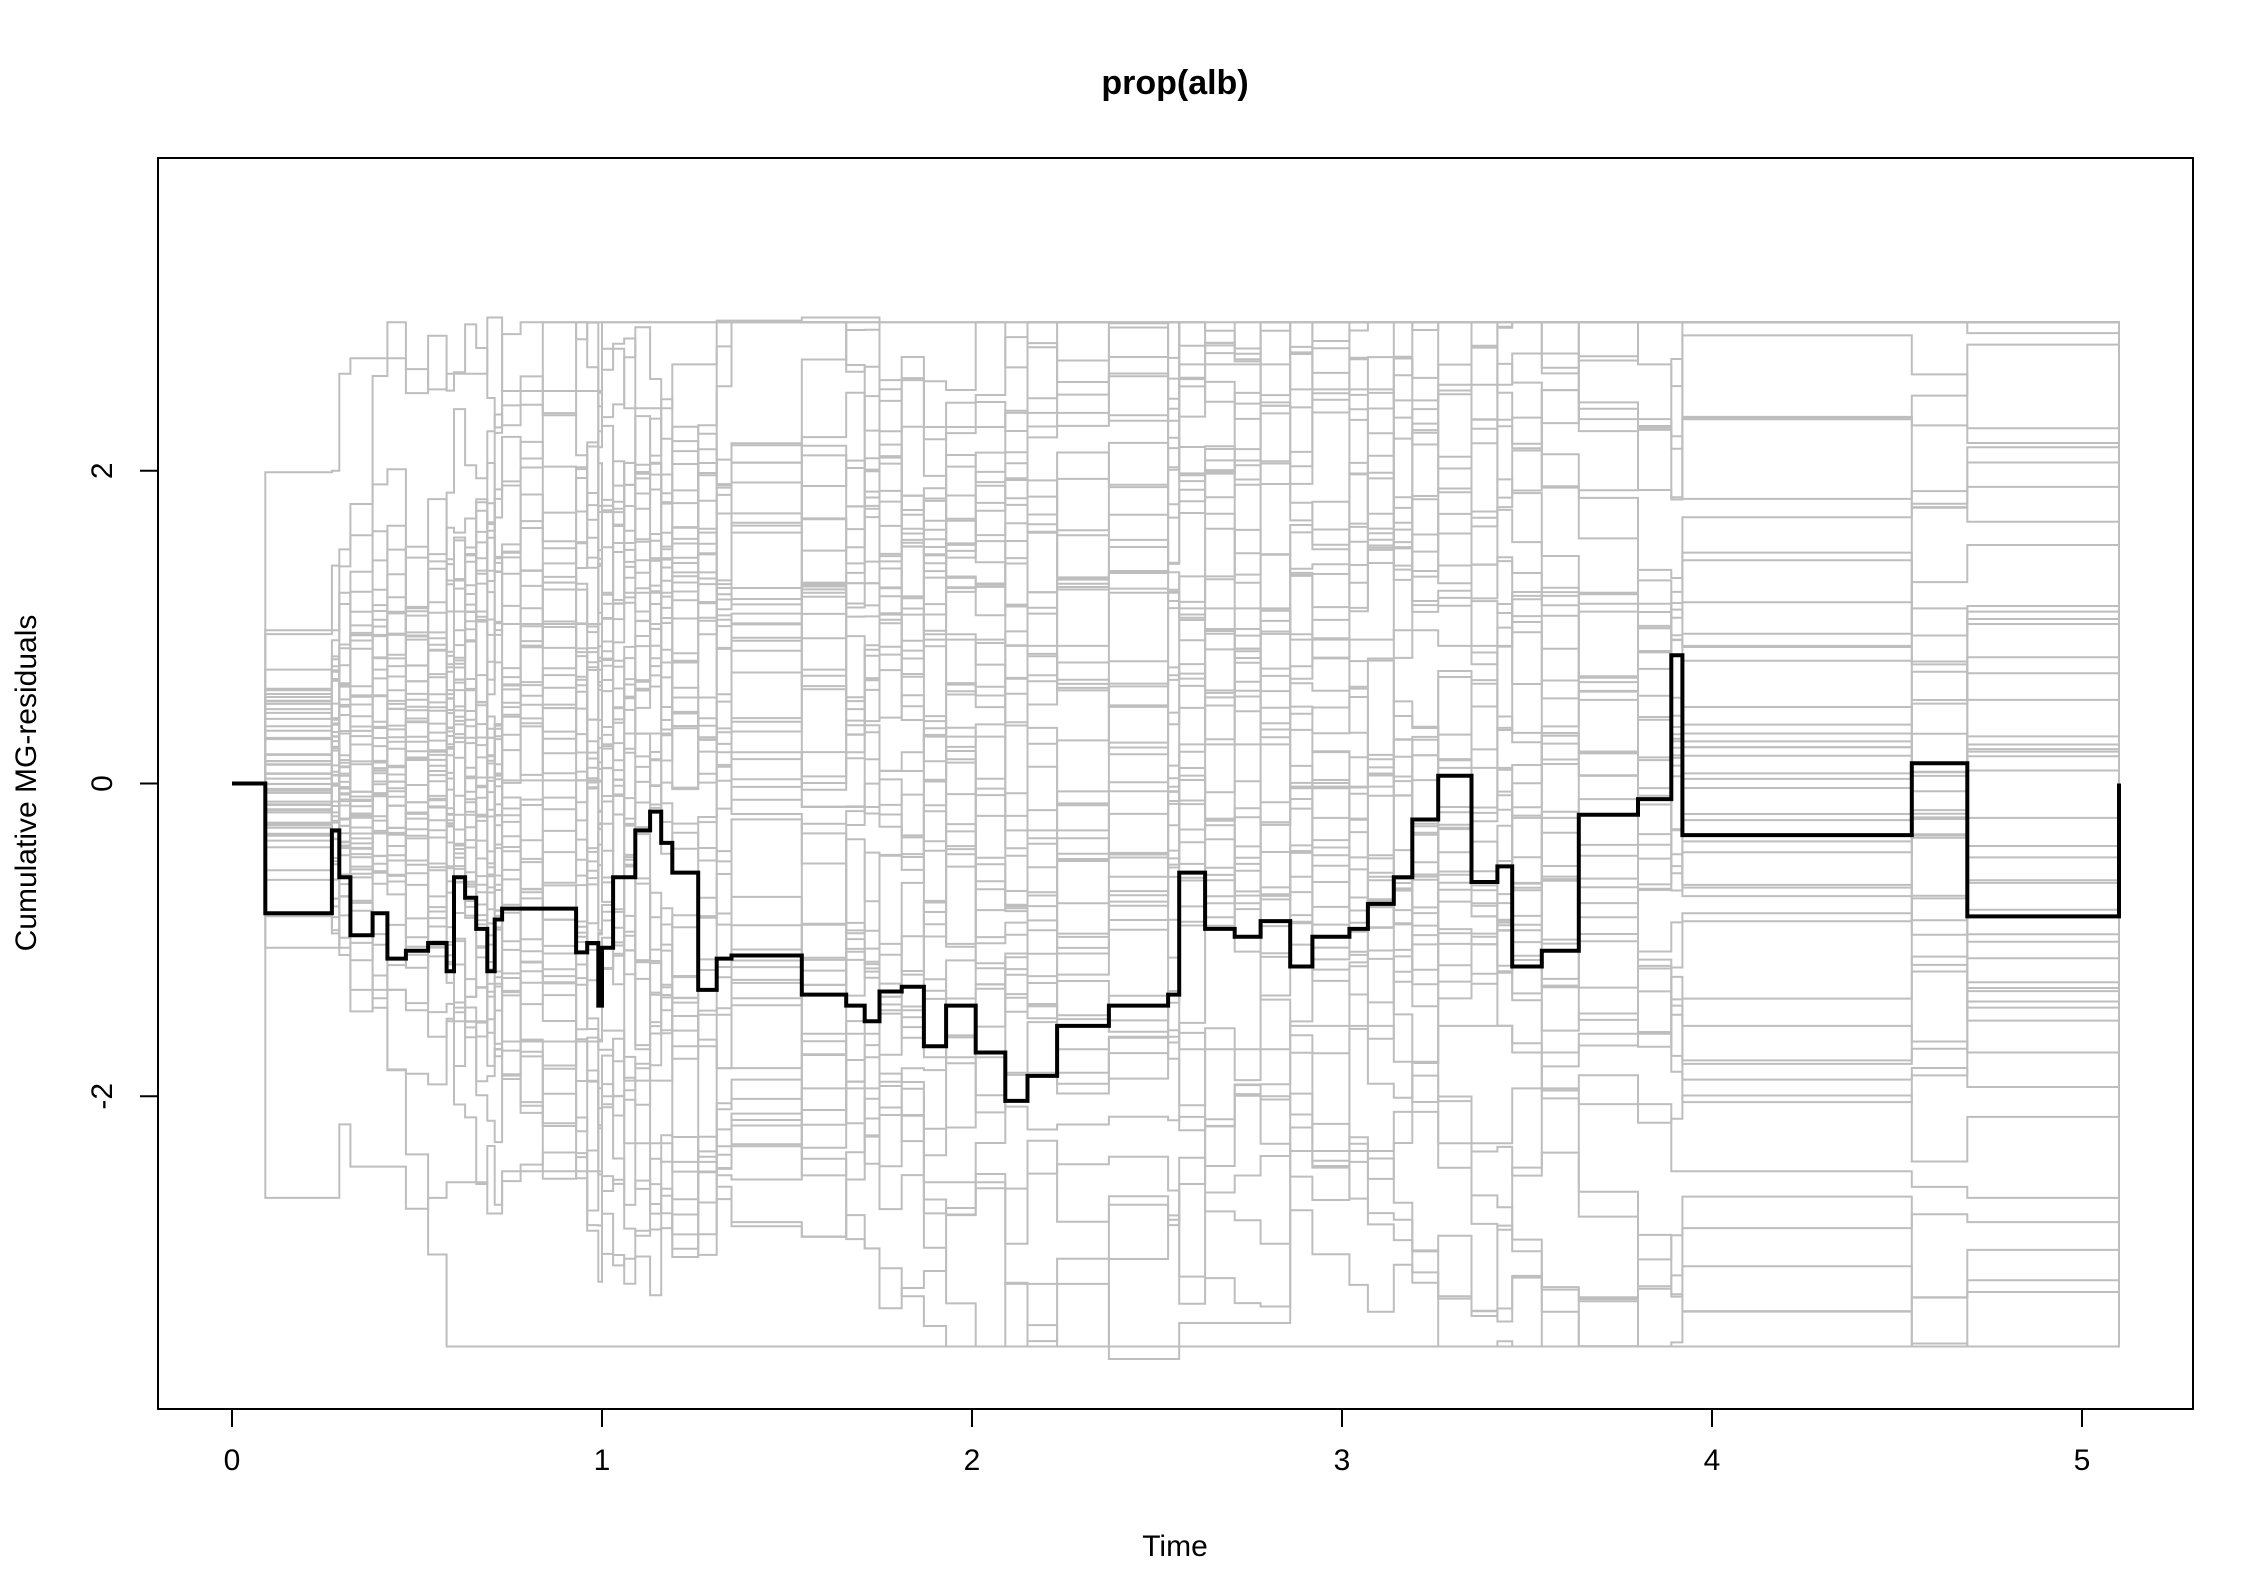  What do you see at coordinates (122, 786) in the screenshot?
I see `y-axis: -2 0 2` at bounding box center [122, 786].